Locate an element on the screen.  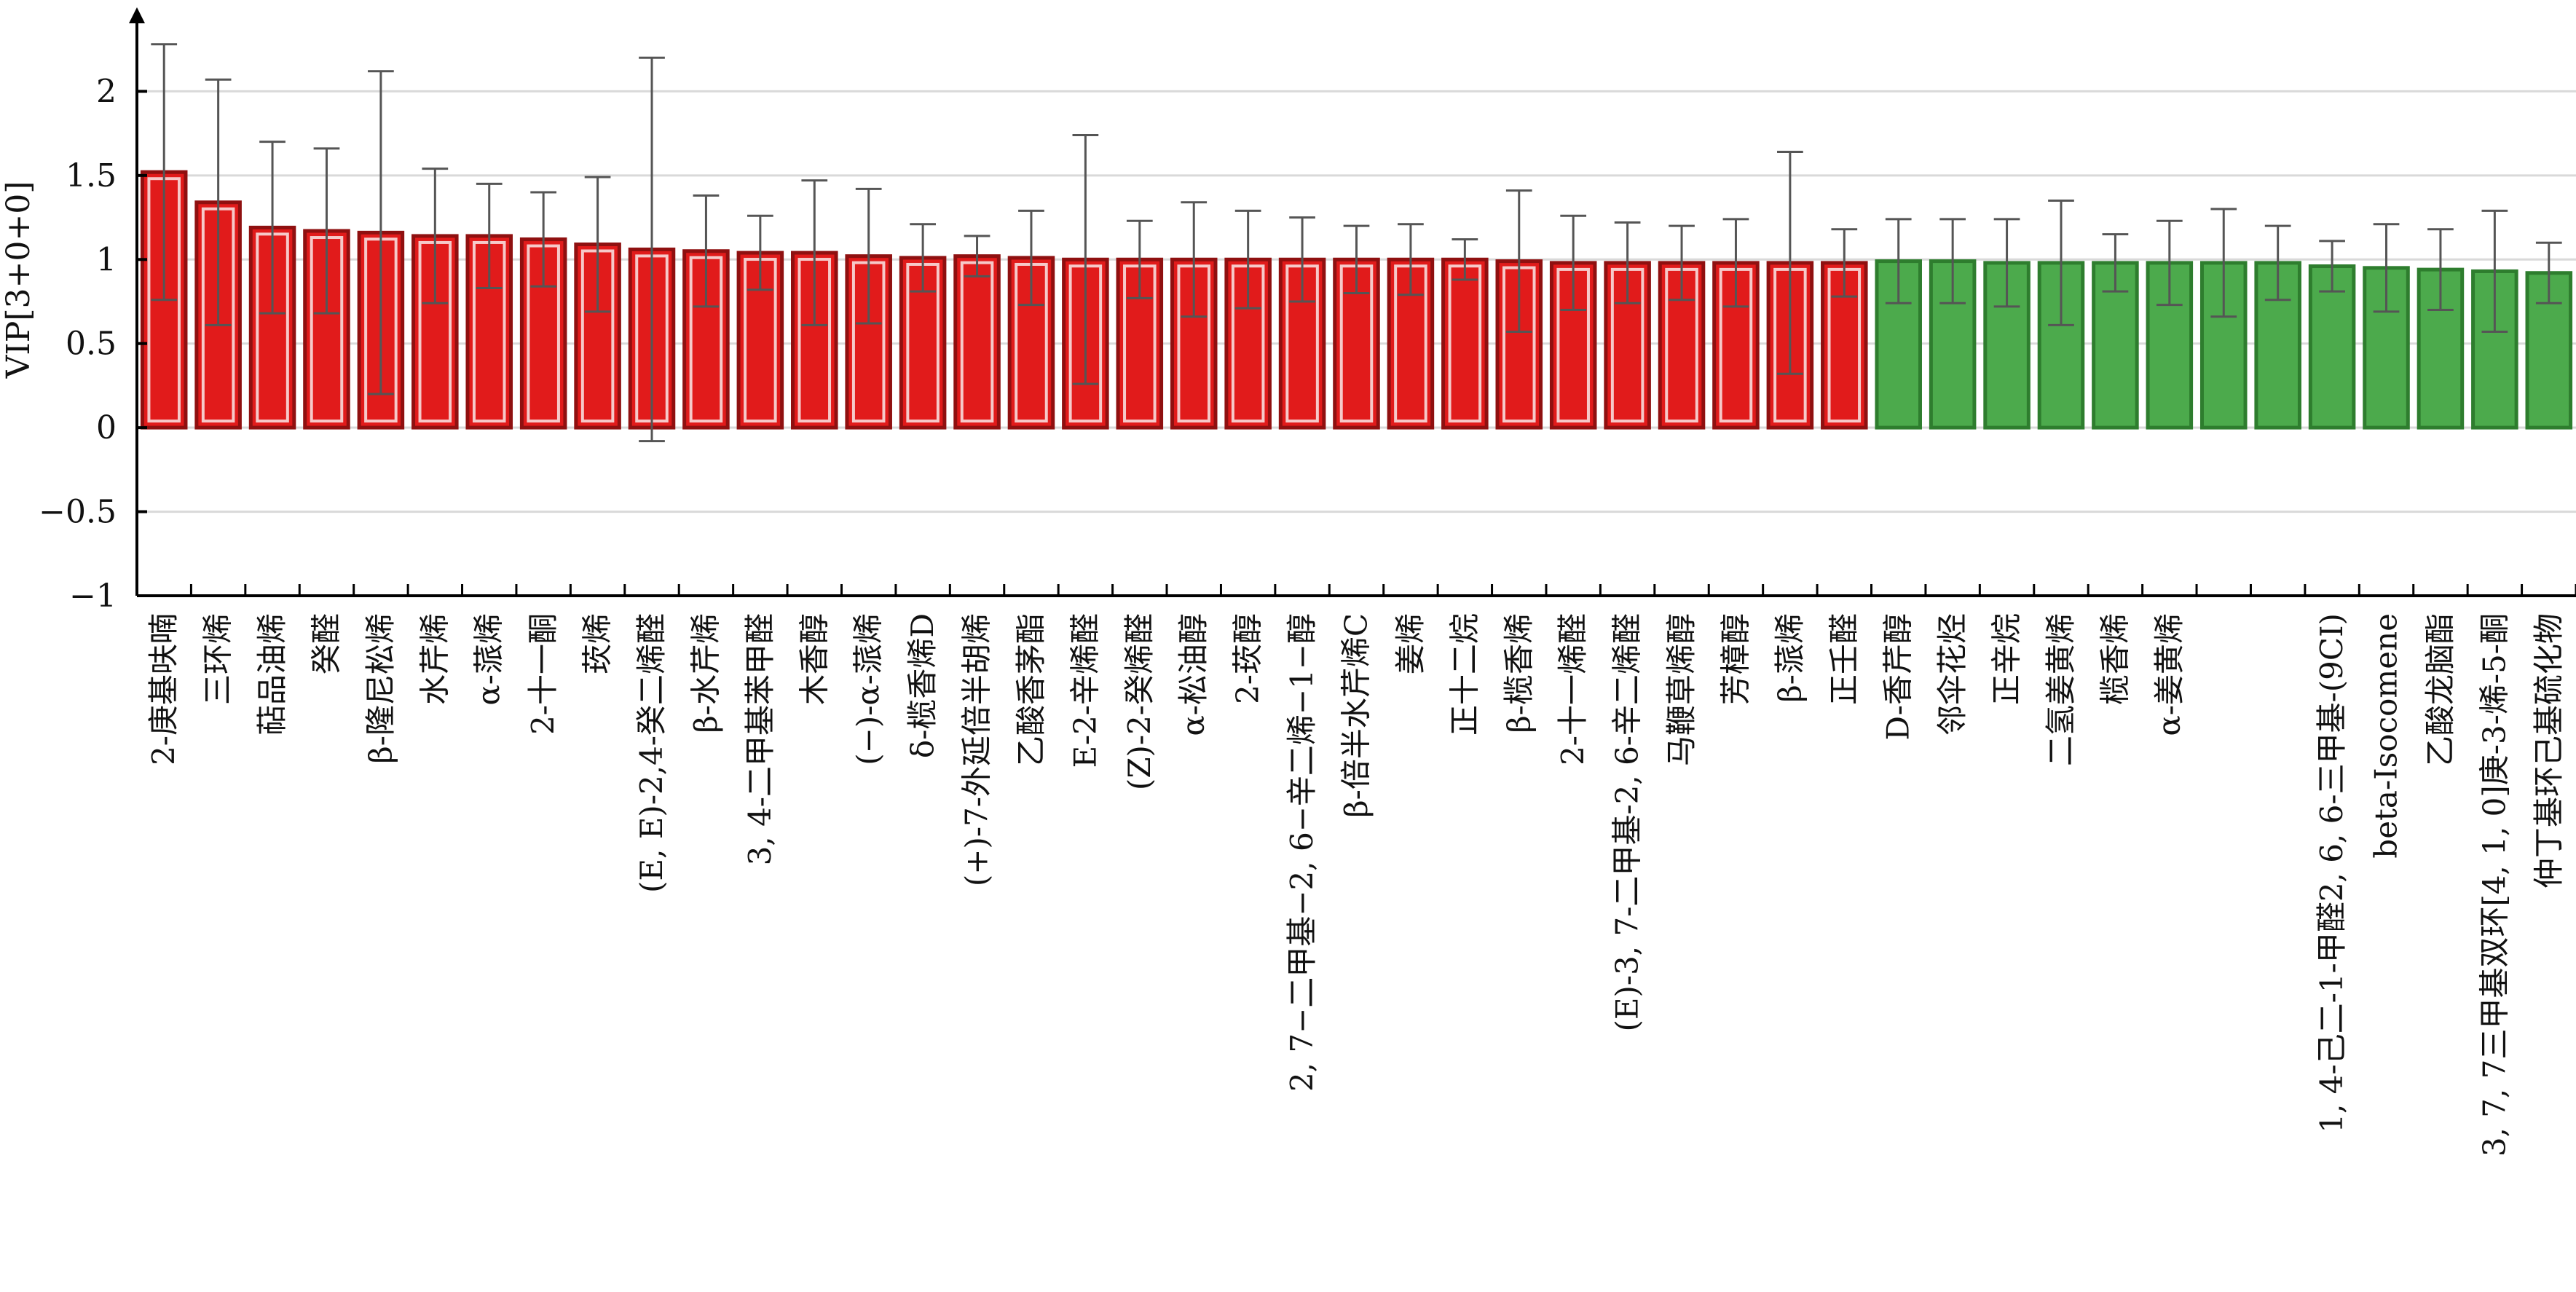
x-category-label: β-榄香烯 is located at coordinates (1519, 673).